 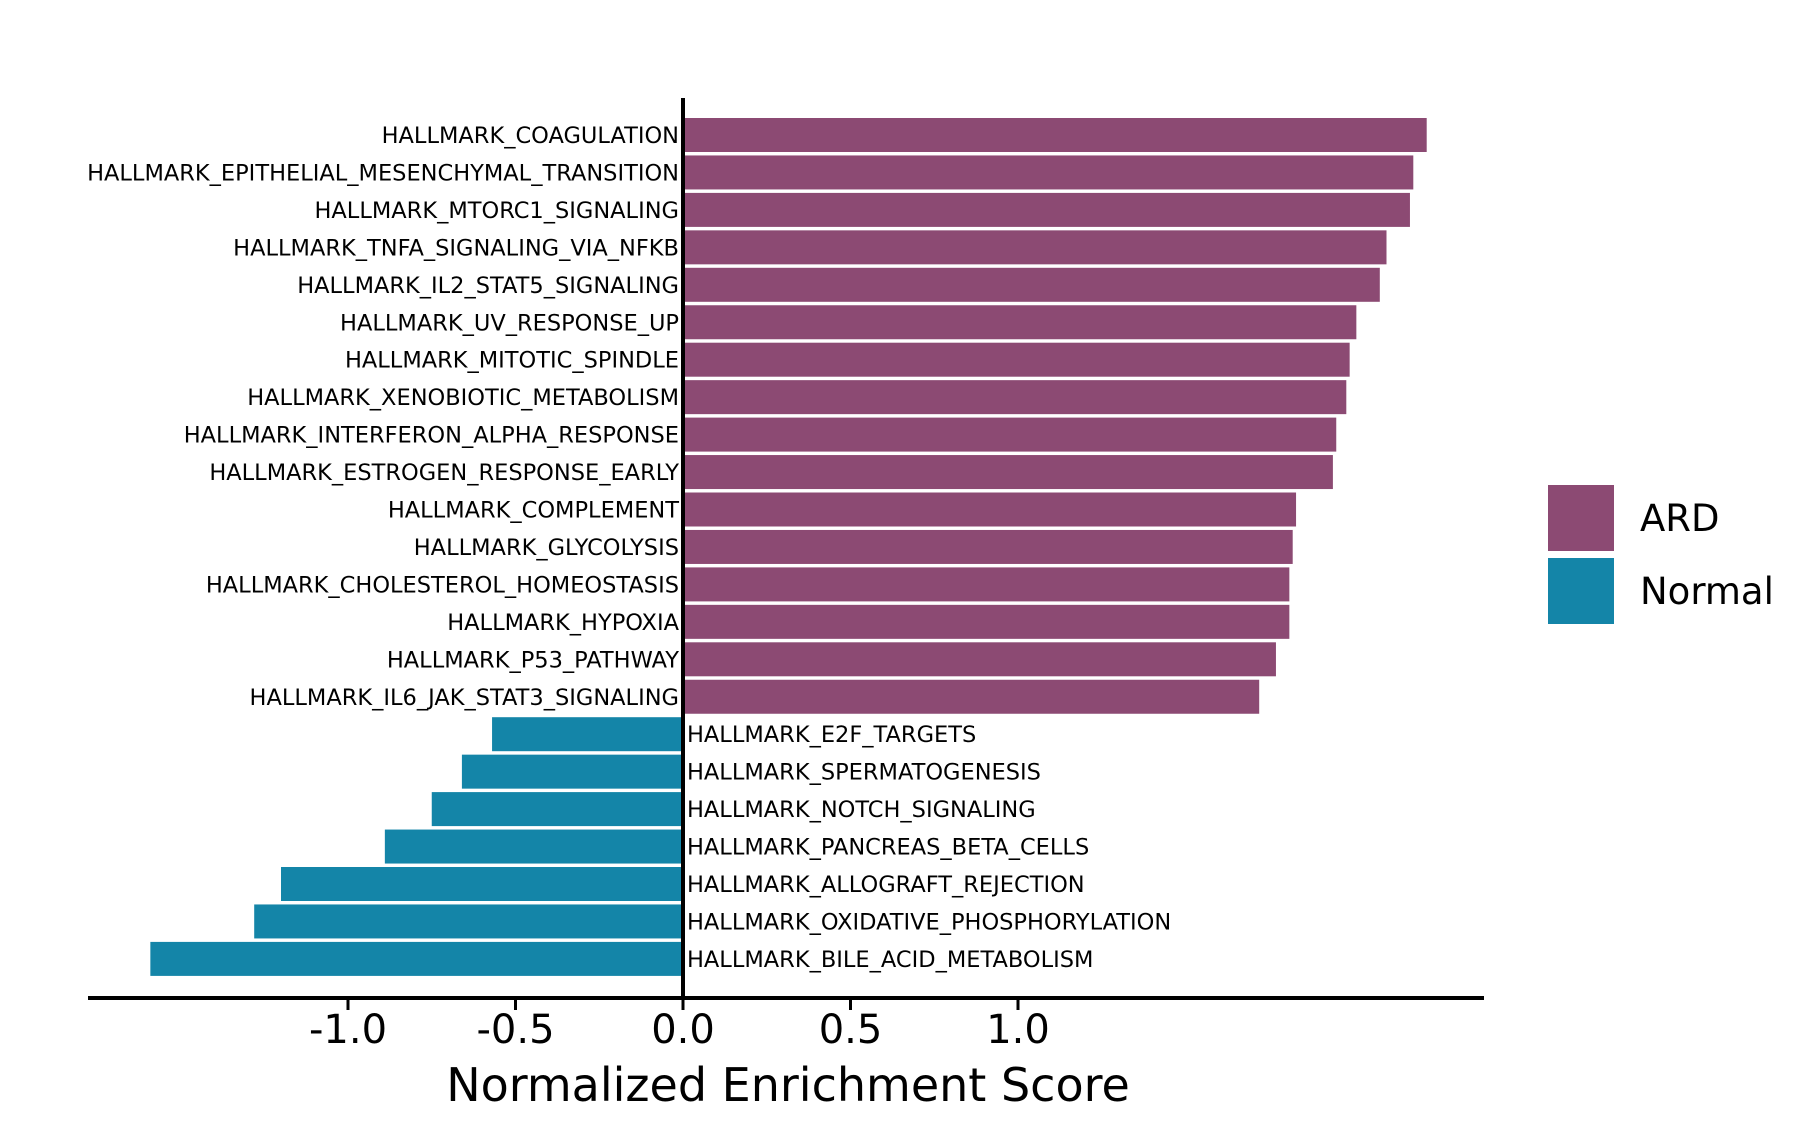 What do you see at coordinates (890, 960) in the screenshot?
I see `category-label: HALLMARK_BILE_ACID_METABOLISM` at bounding box center [890, 960].